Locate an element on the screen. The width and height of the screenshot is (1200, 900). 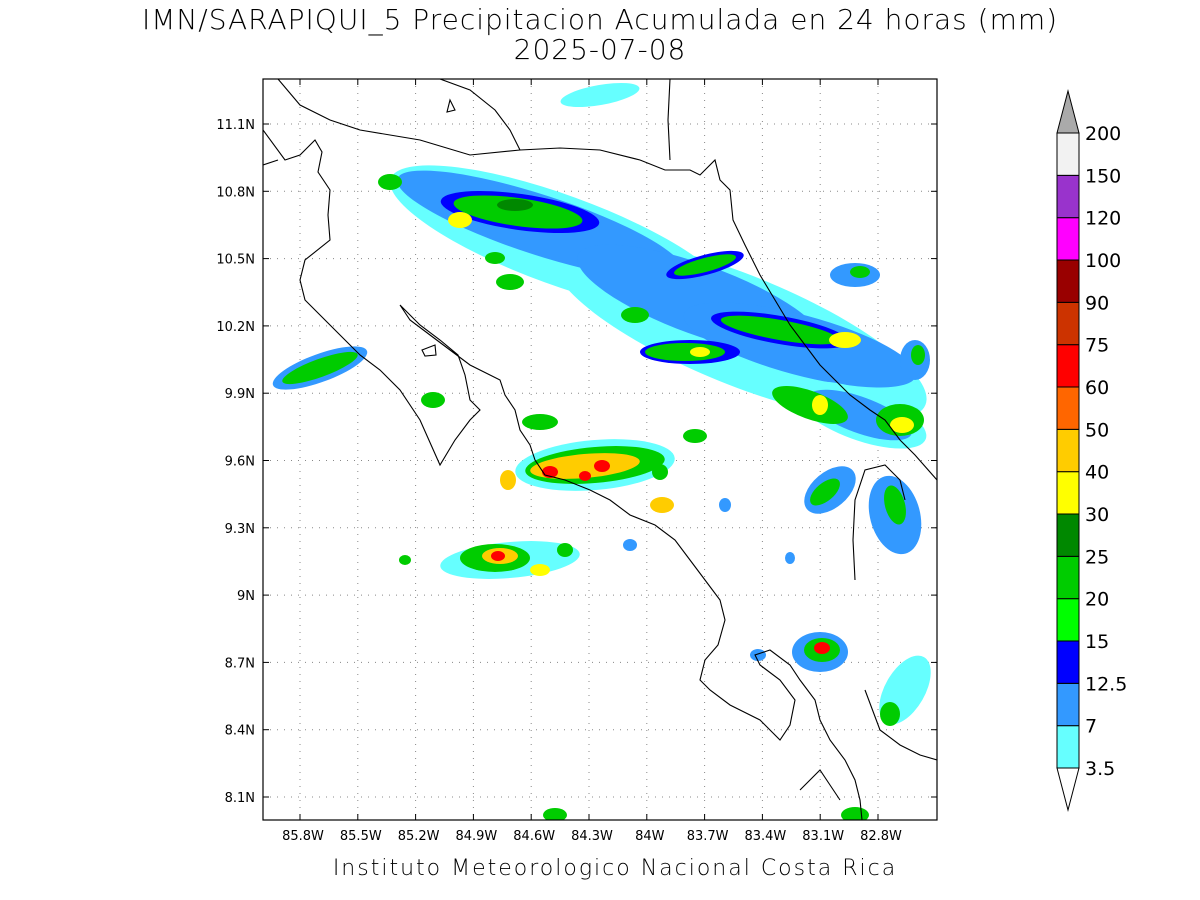
colorbar-label: 12.5 is located at coordinates (1106, 684).